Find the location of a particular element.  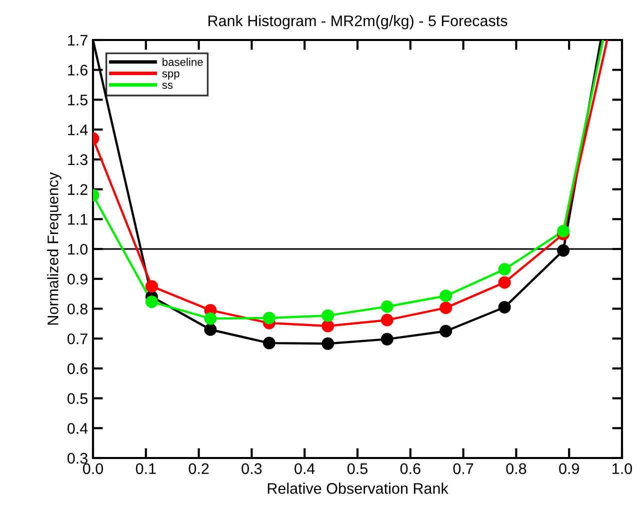

x-tick-label: 0.8 is located at coordinates (516, 468).